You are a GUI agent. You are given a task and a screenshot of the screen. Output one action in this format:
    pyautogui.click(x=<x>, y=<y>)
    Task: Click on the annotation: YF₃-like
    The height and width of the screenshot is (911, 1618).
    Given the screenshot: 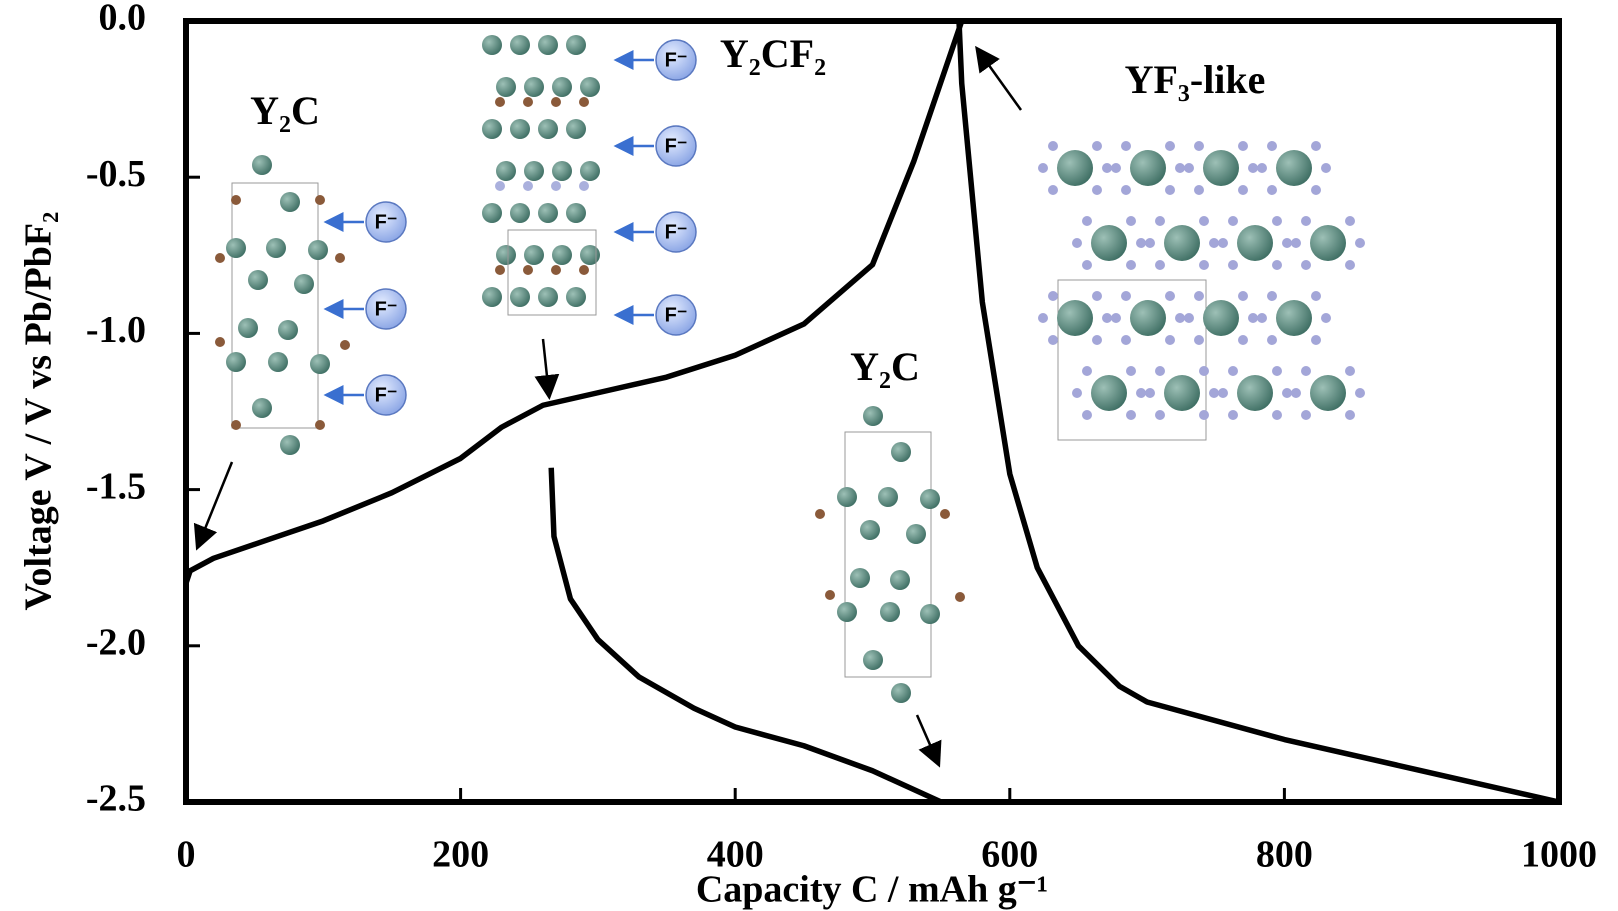 What is the action you would take?
    pyautogui.click(x=1195, y=79)
    